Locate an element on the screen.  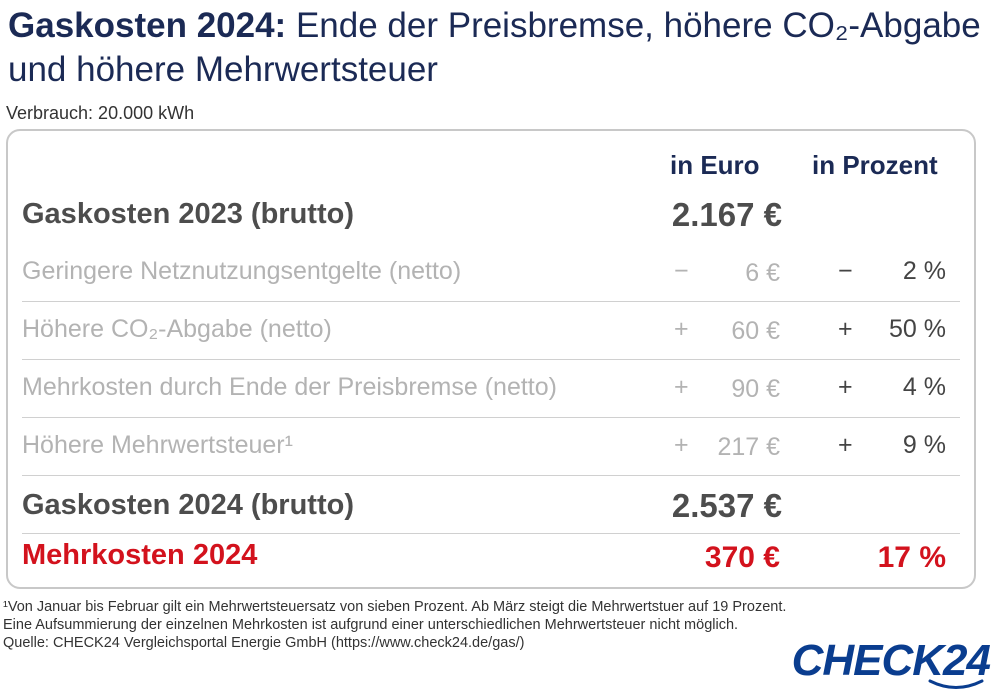
row-percent: 4 % is located at coordinates (924, 387).